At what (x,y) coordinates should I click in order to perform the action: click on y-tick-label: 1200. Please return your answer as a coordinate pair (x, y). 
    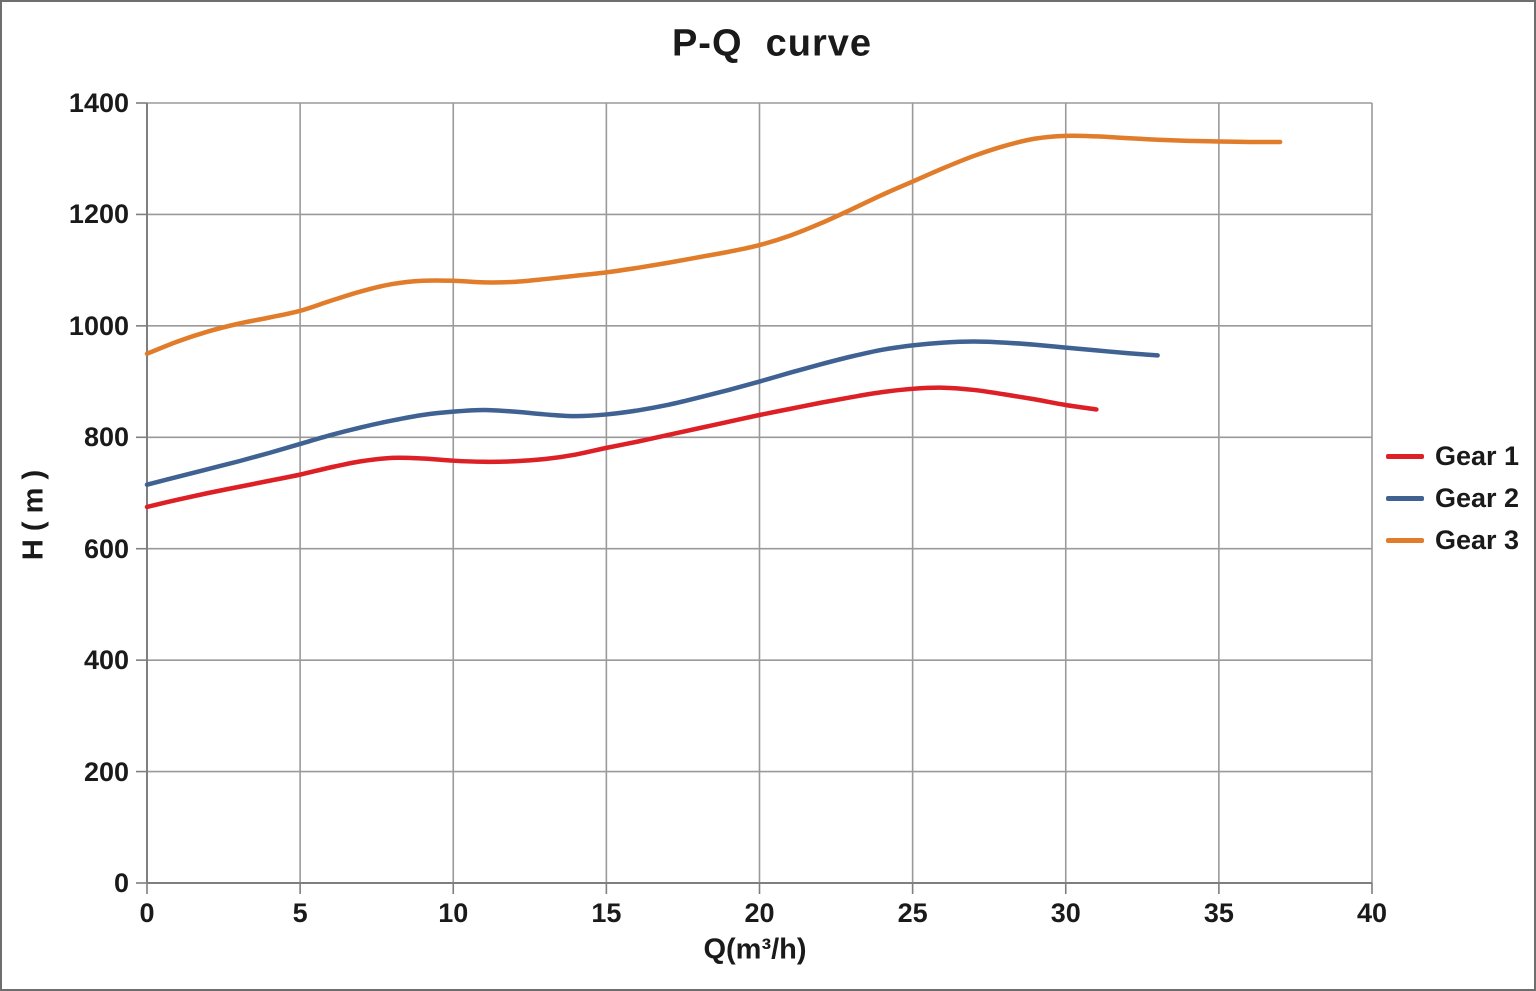
    Looking at the image, I should click on (98, 214).